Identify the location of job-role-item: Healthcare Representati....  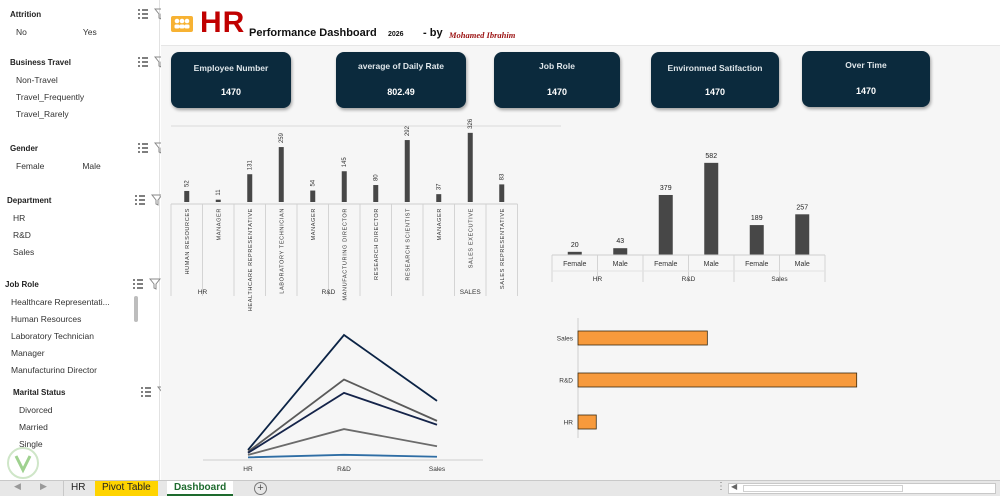
(60, 302).